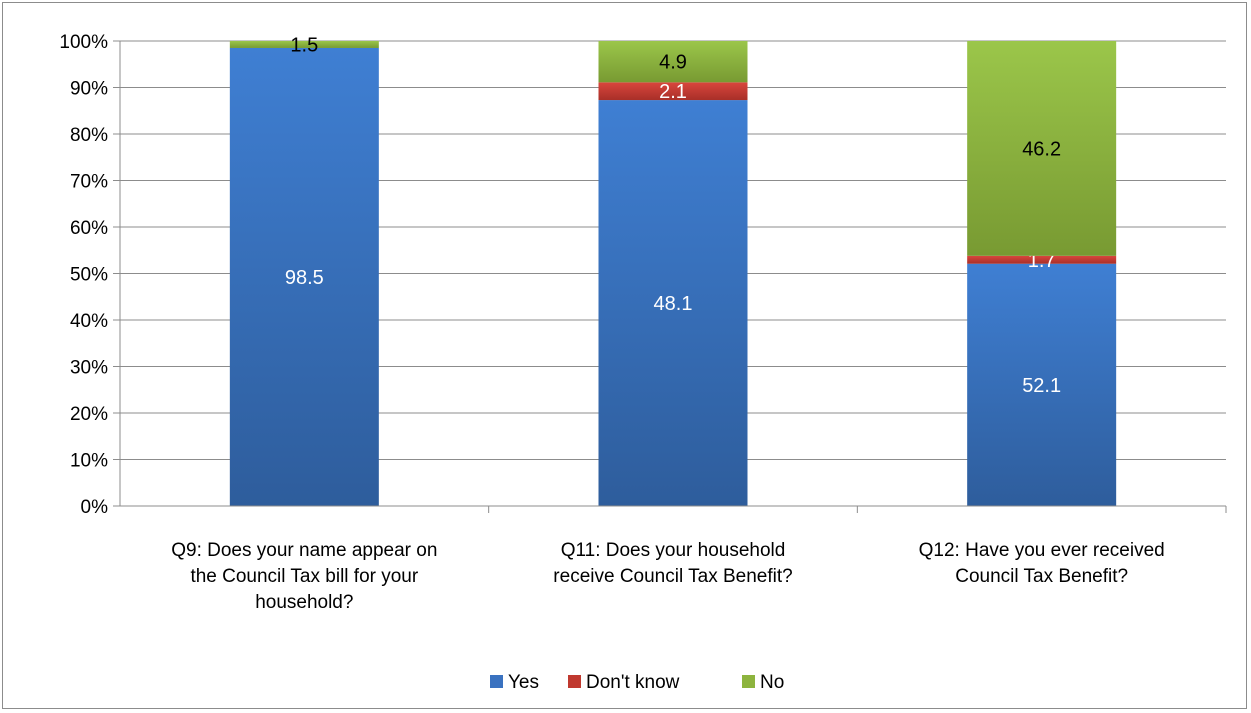  What do you see at coordinates (89, 228) in the screenshot?
I see `y-tick-label: 60%` at bounding box center [89, 228].